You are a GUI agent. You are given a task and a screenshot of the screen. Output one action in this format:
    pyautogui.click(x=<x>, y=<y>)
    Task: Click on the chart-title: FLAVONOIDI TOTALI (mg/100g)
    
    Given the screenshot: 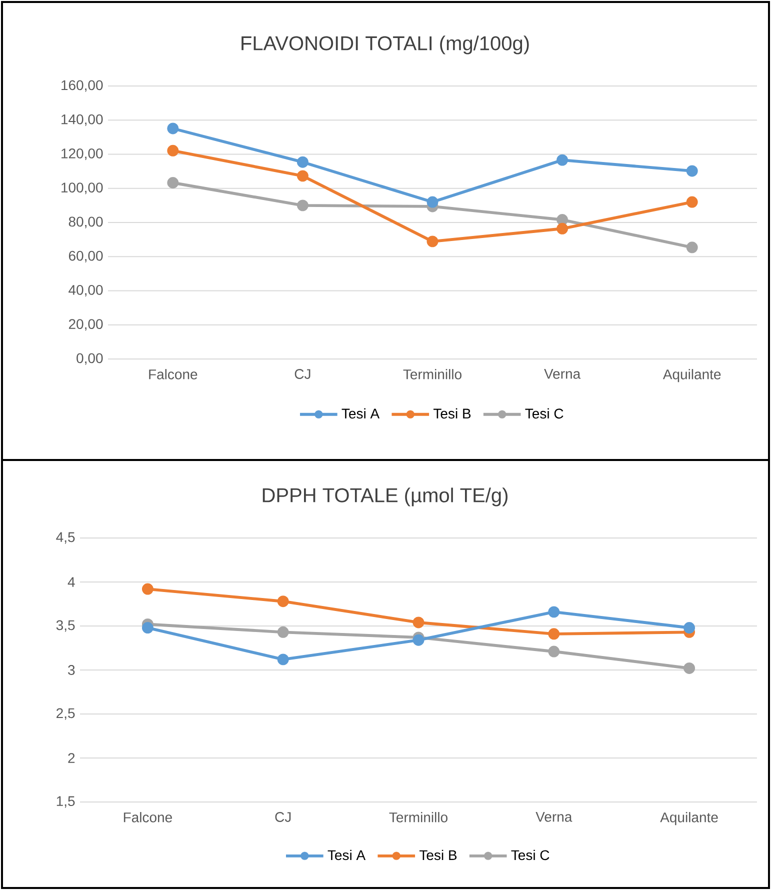 What is the action you would take?
    pyautogui.click(x=385, y=45)
    